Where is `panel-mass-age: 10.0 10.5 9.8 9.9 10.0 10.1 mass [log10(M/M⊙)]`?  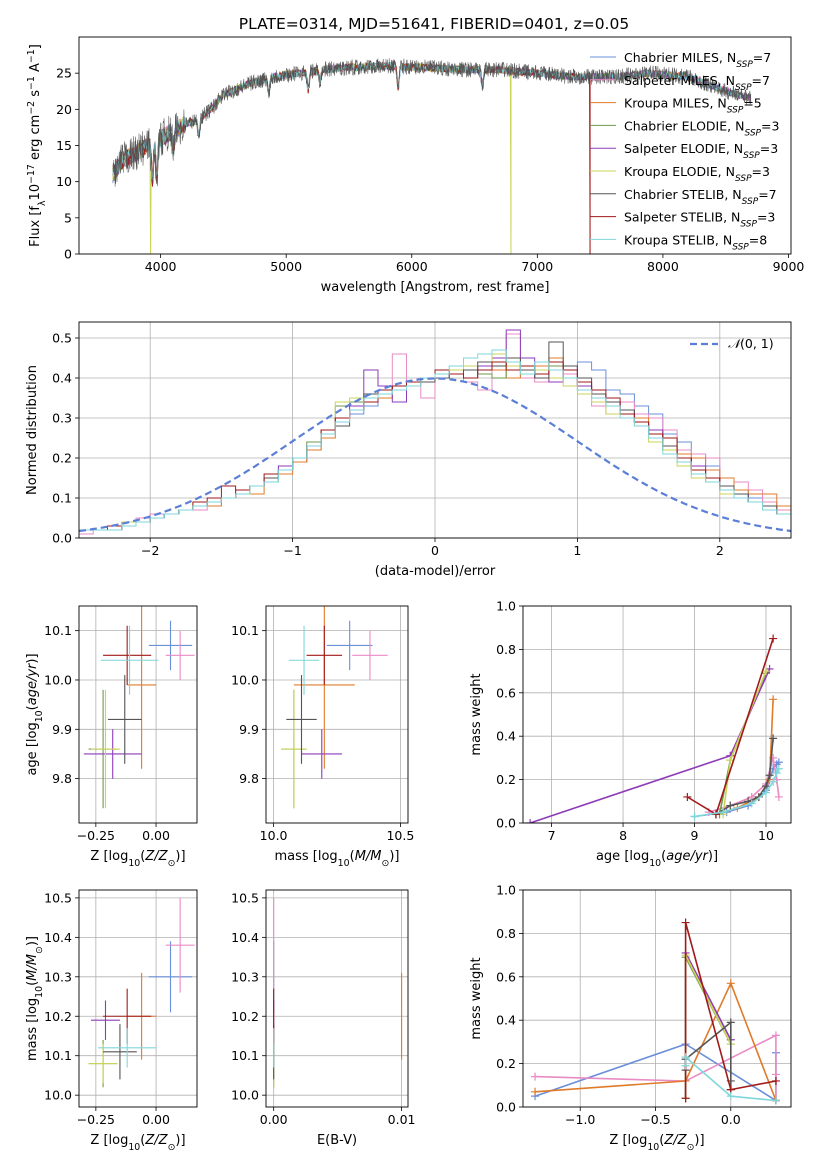
panel-mass-age: 10.0 10.5 9.8 9.9 10.0 10.1 mass [log10(M/M⊙)] is located at coordinates (322, 737).